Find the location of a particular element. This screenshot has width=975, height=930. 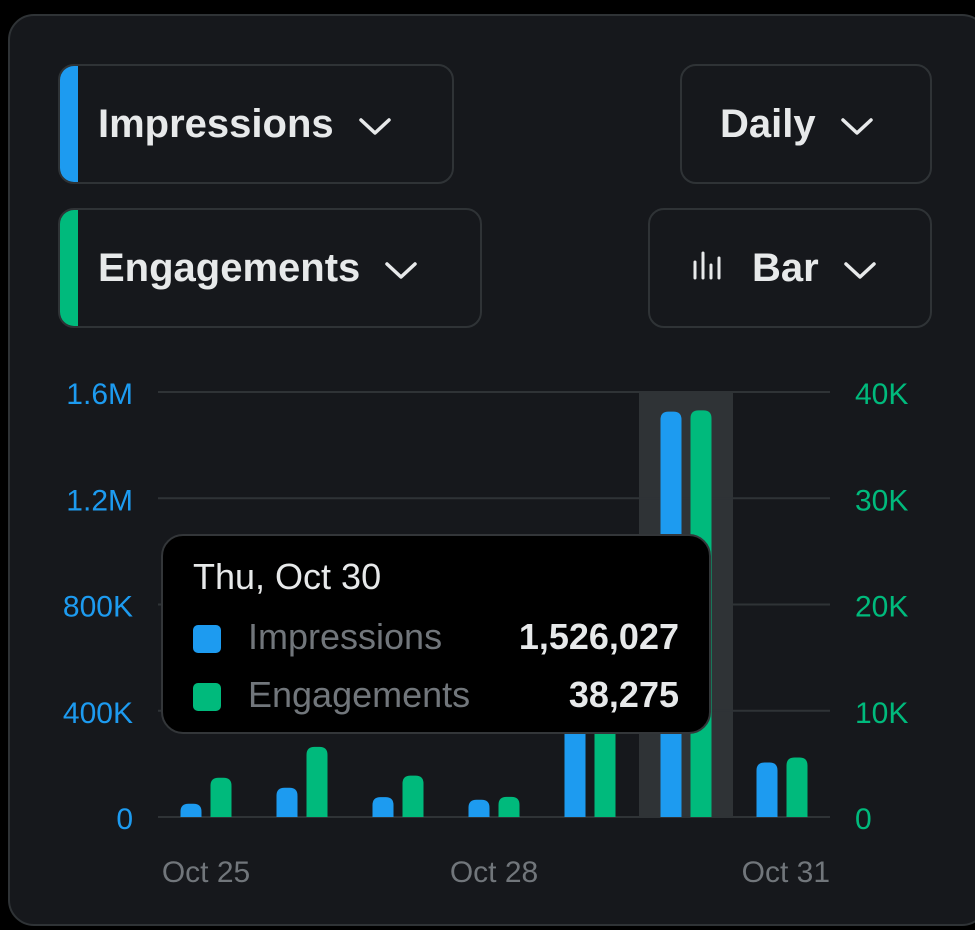

tooltip-series-name: Impressions is located at coordinates (345, 636).